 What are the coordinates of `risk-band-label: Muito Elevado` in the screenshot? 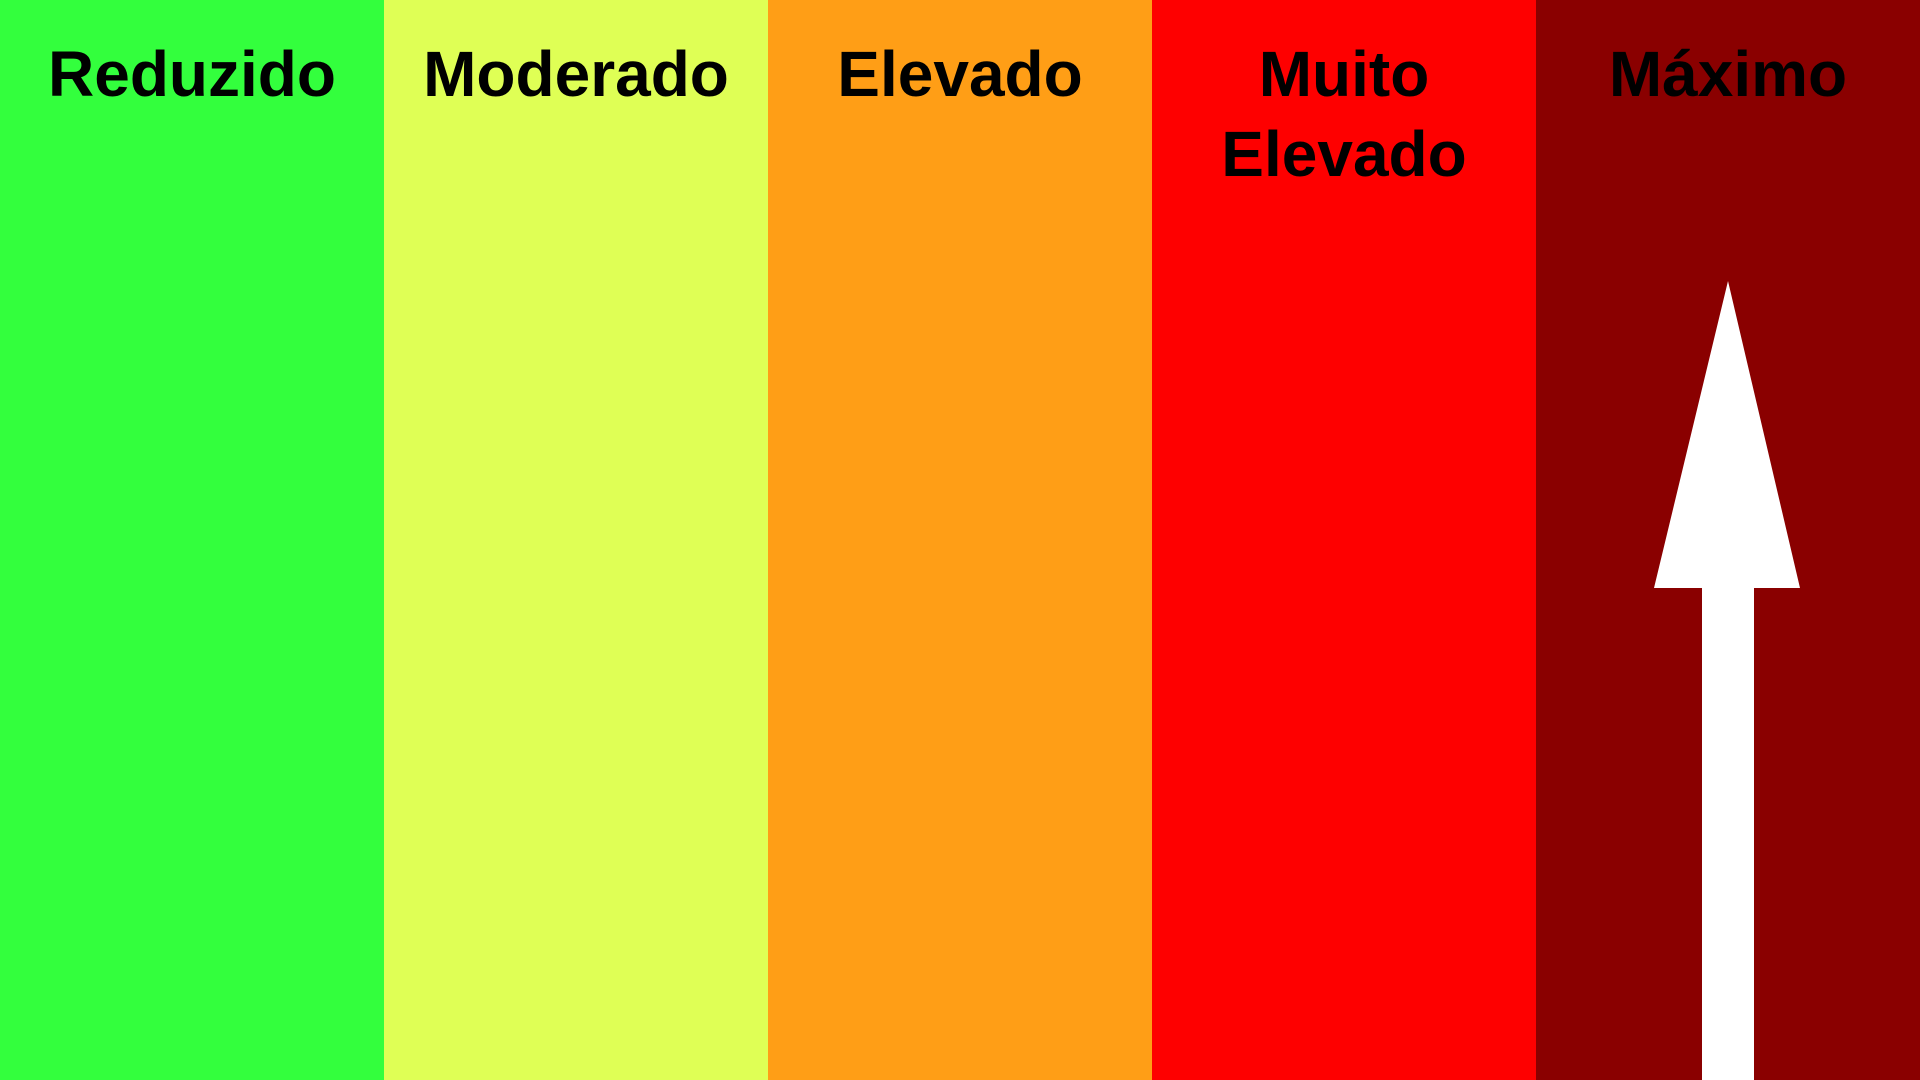 It's located at (1344, 114).